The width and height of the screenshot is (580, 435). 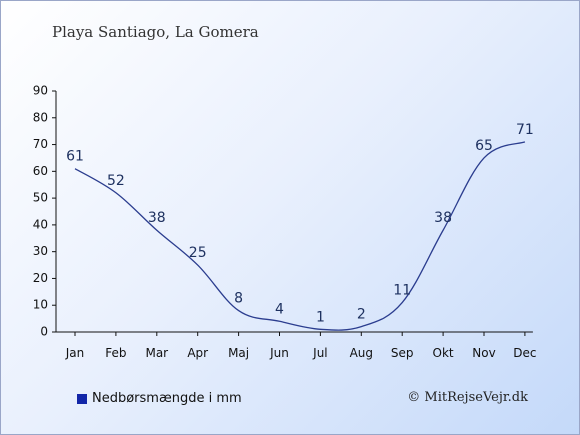 What do you see at coordinates (238, 299) in the screenshot?
I see `data-label: 8` at bounding box center [238, 299].